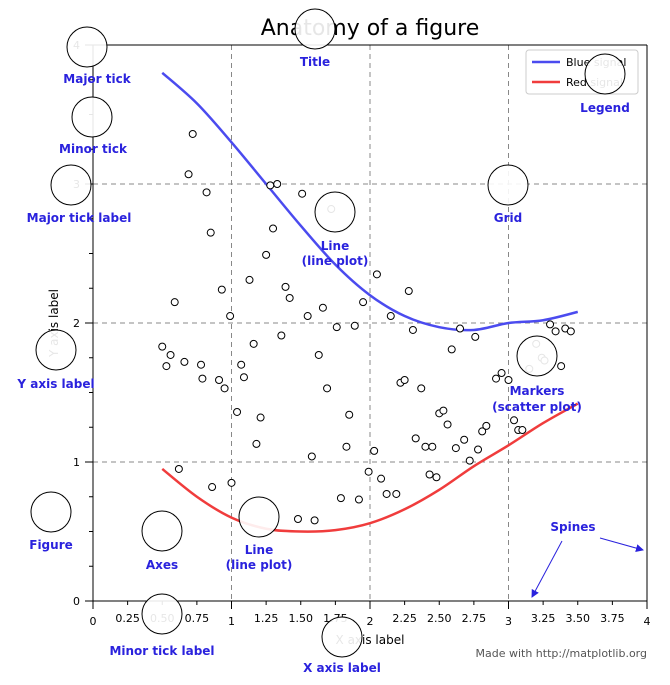 The image size is (670, 685). I want to click on annotation-line-bottom-2: (line plot), so click(259, 565).